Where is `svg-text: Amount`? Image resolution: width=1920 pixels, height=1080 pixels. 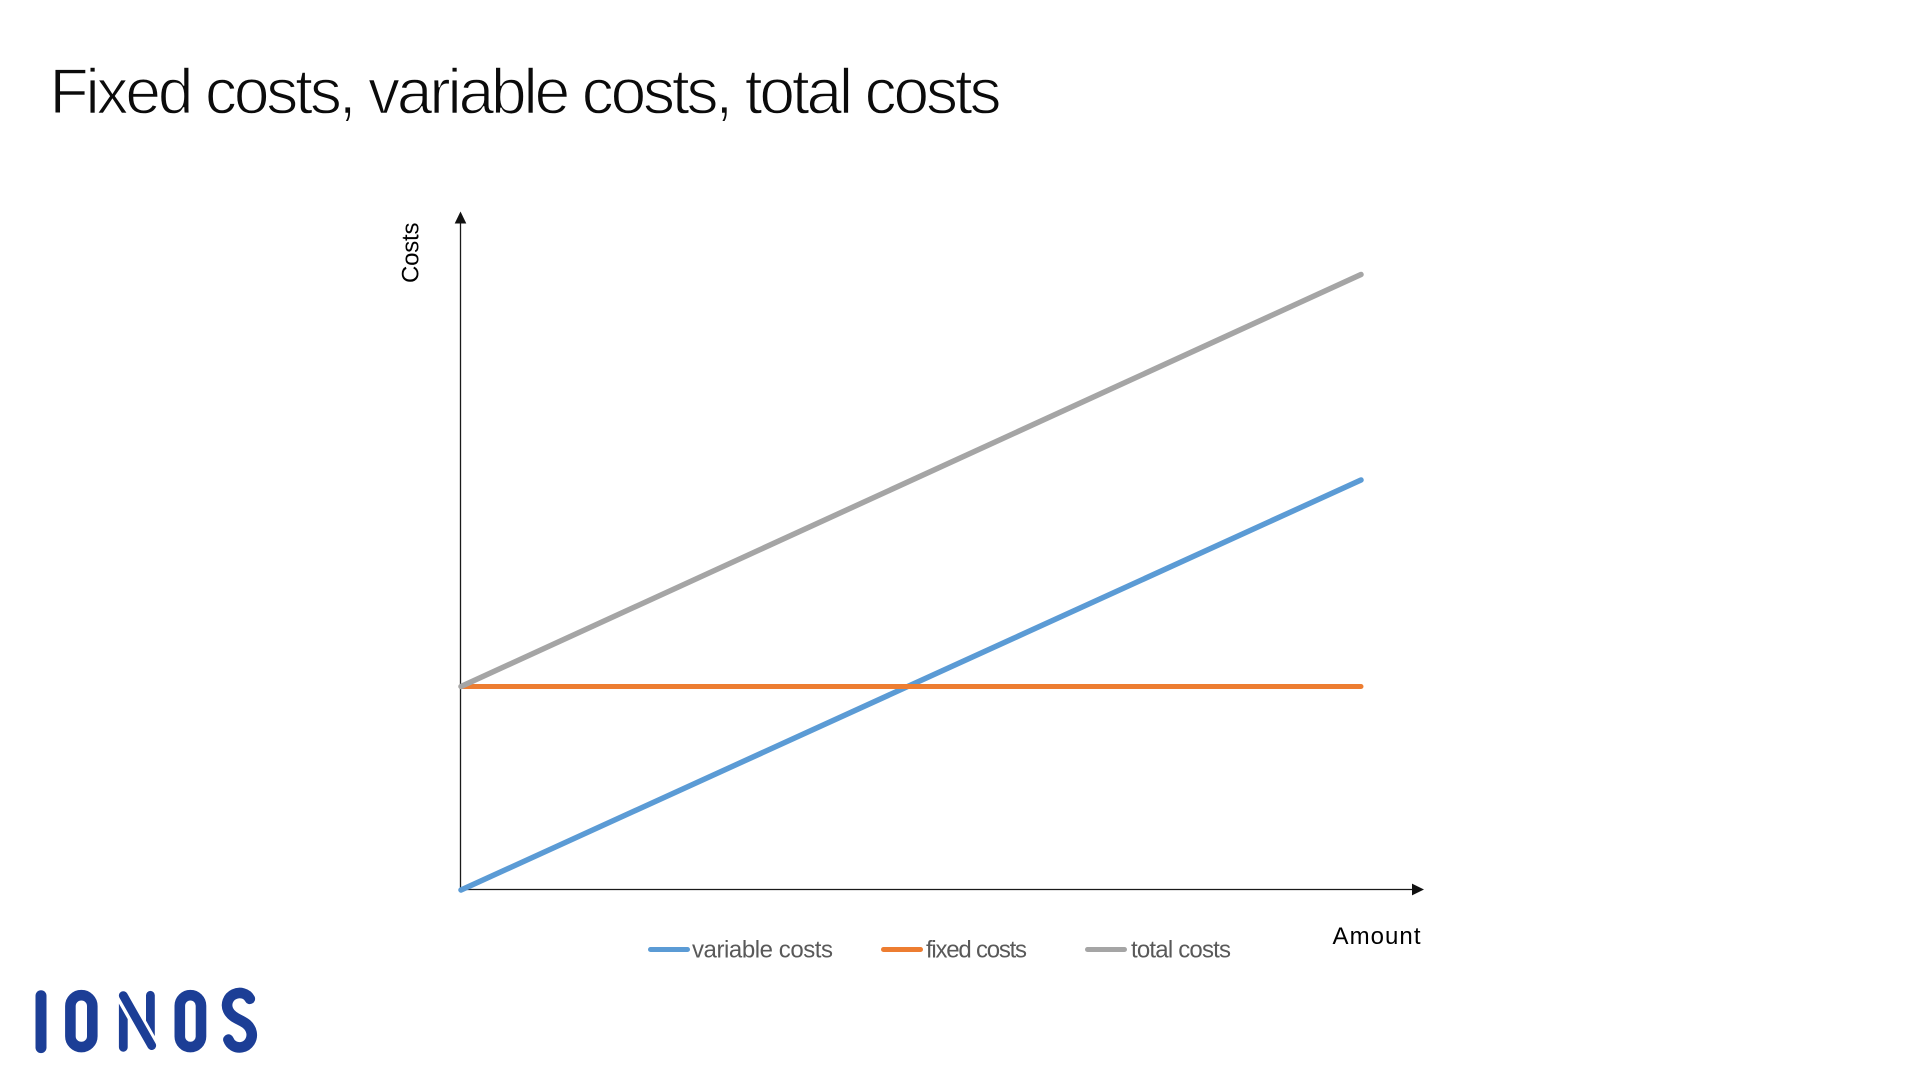 svg-text: Amount is located at coordinates (1377, 936).